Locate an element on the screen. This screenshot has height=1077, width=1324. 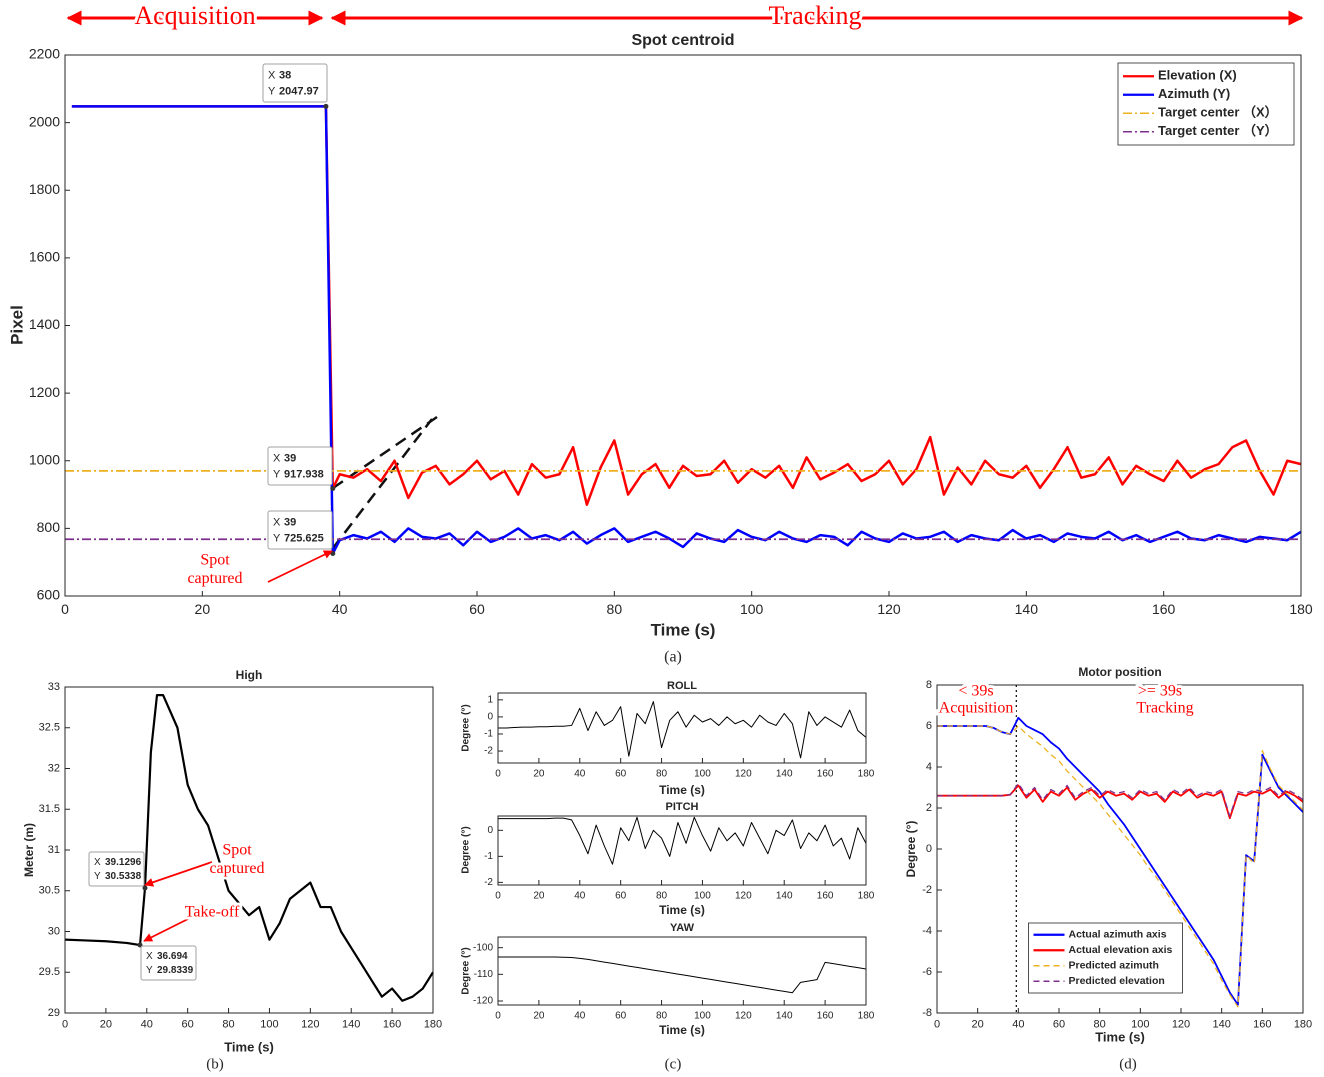
datatip-point is located at coordinates (326, 106).